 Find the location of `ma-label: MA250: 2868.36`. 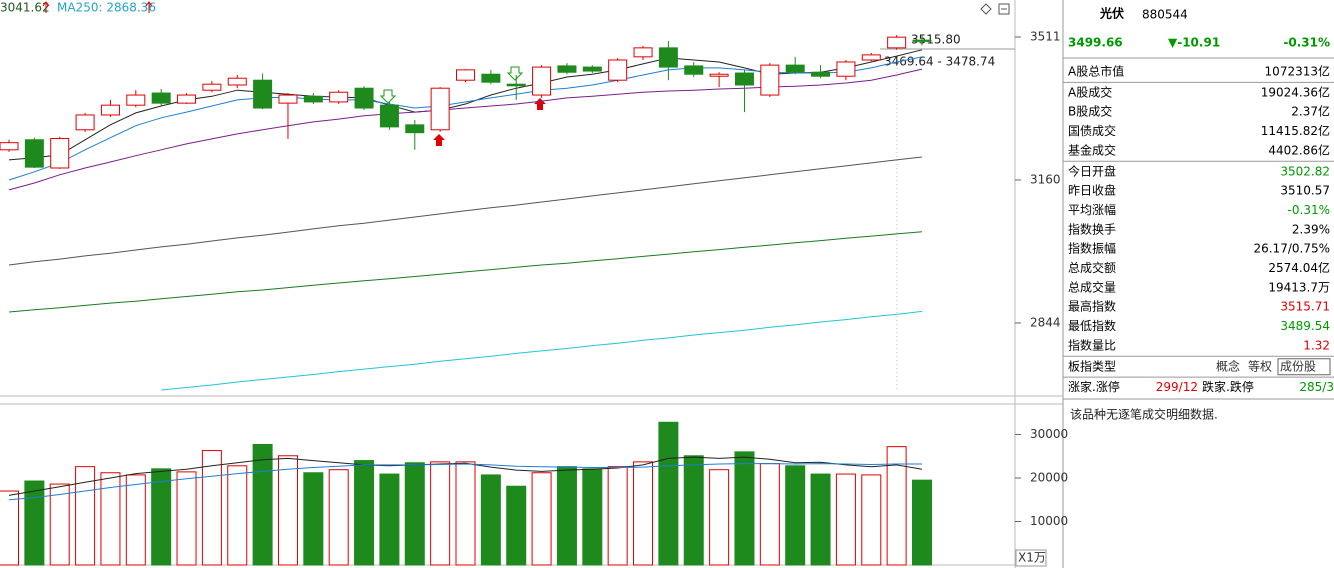

ma-label: MA250: 2868.36 is located at coordinates (106, 8).